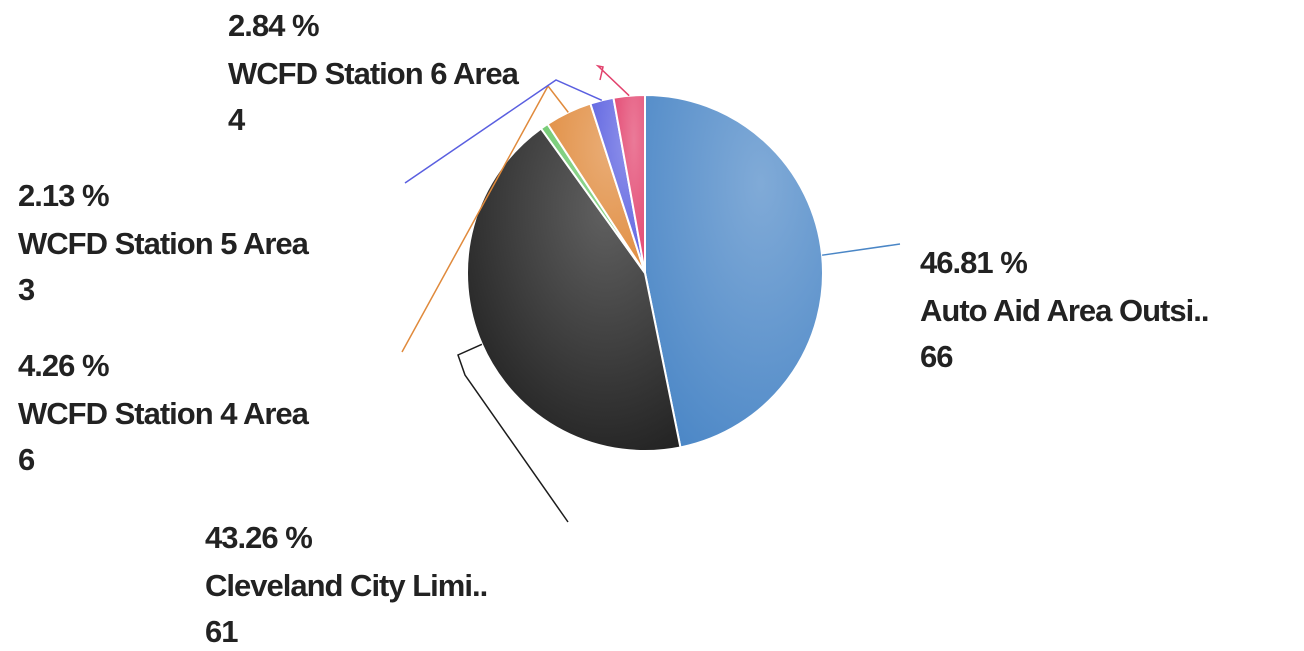  Describe the element at coordinates (346, 585) in the screenshot. I see `category-label: Cleveland City Limi..` at that location.